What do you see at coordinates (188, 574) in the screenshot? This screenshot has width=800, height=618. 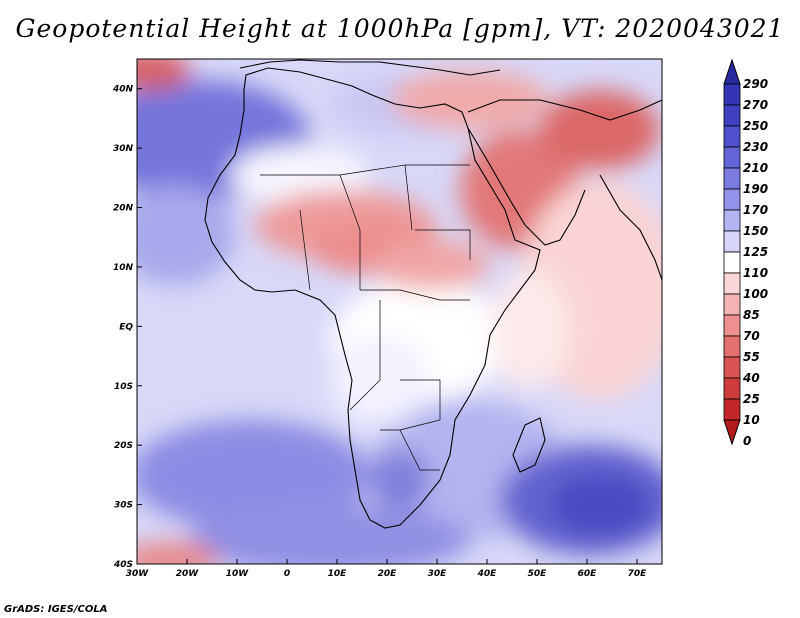 I see `lon-tick-label: 20W` at bounding box center [188, 574].